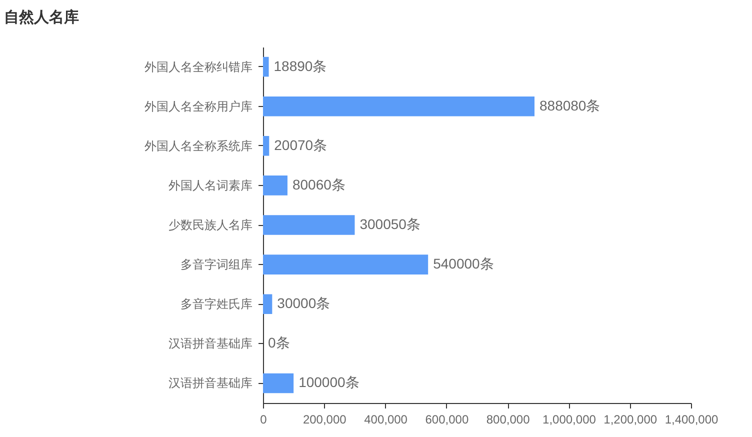 The image size is (752, 437). What do you see at coordinates (210, 225) in the screenshot?
I see `y-tick-label: 少数民族人名库` at bounding box center [210, 225].